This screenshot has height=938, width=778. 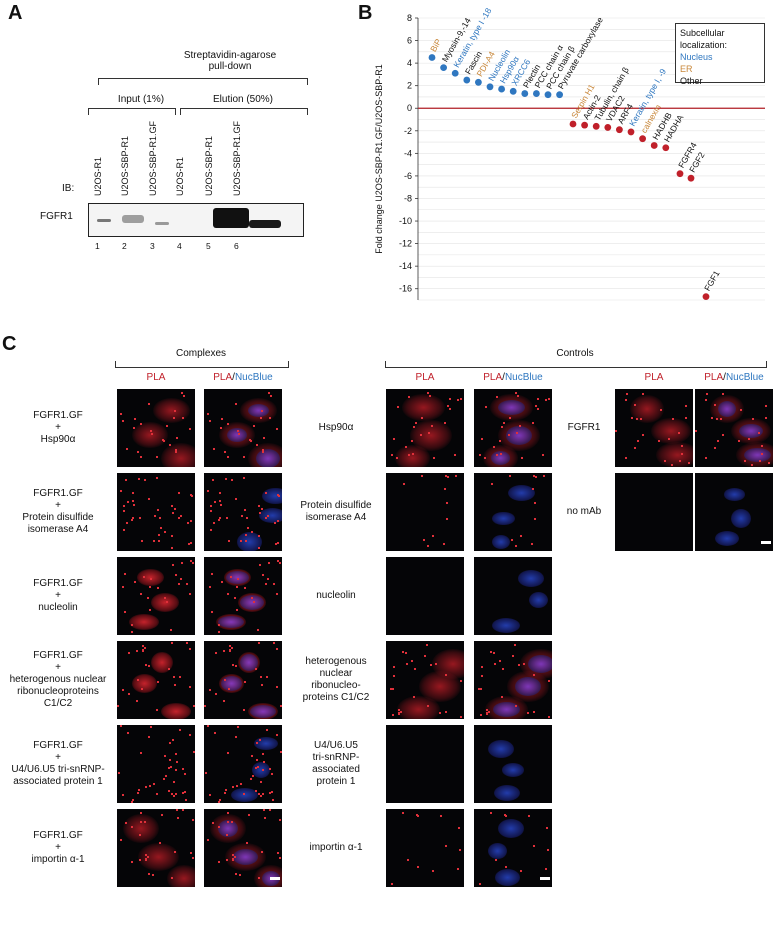 I want to click on control-merge-image, so click(x=513, y=848).